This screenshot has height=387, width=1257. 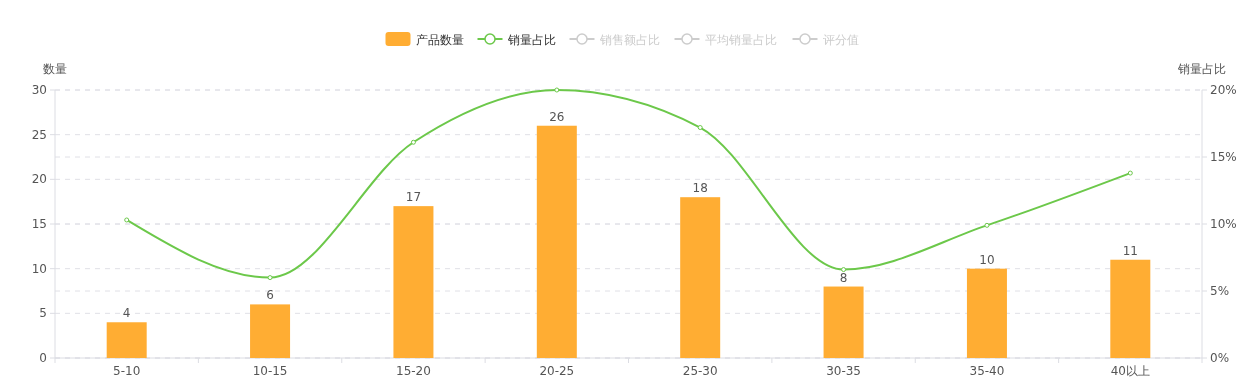 I want to click on data-label: 18, so click(x=700, y=188).